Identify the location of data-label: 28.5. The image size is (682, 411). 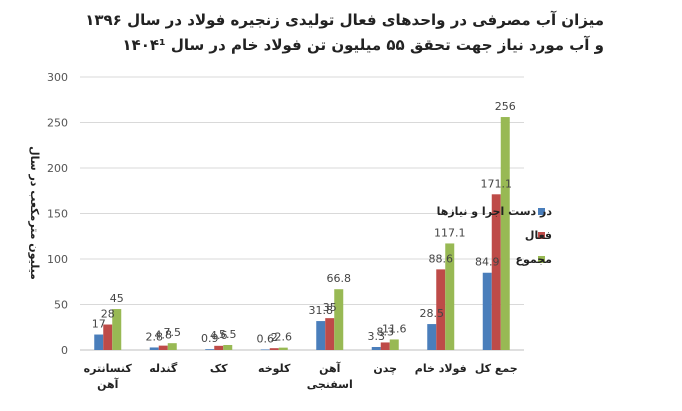
(432, 313).